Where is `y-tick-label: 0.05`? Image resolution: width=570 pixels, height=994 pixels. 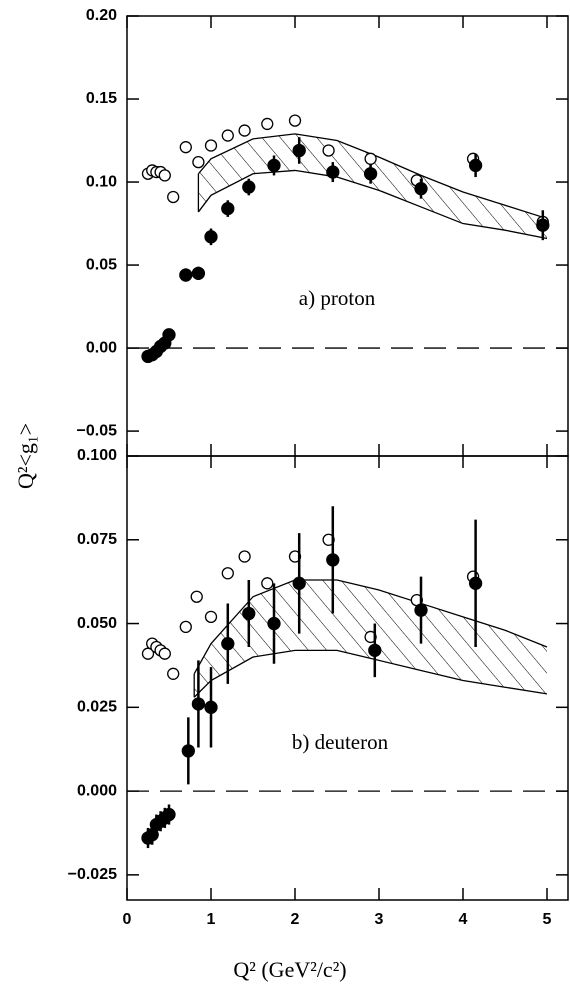
y-tick-label: 0.05 is located at coordinates (101, 264).